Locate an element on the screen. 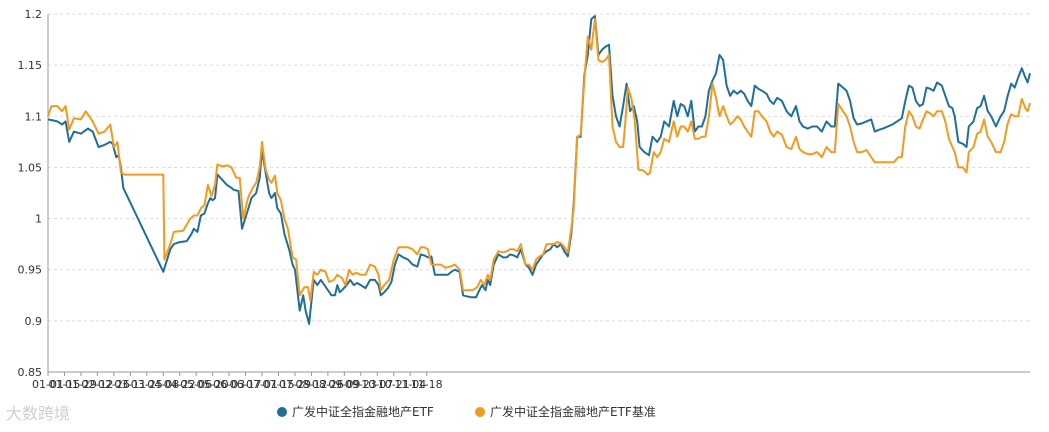 This screenshot has width=1049, height=432. x-tick-label: 11-18 is located at coordinates (427, 384).